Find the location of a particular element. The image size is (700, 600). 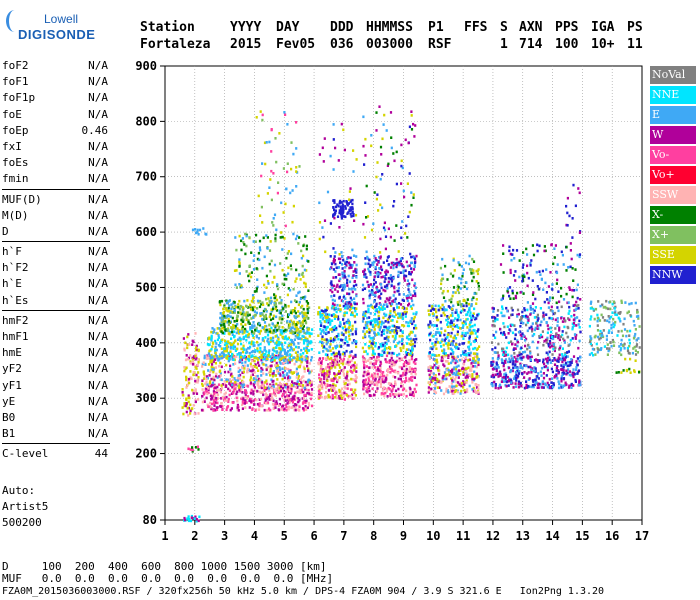

header-label-9: PPS is located at coordinates (567, 27).